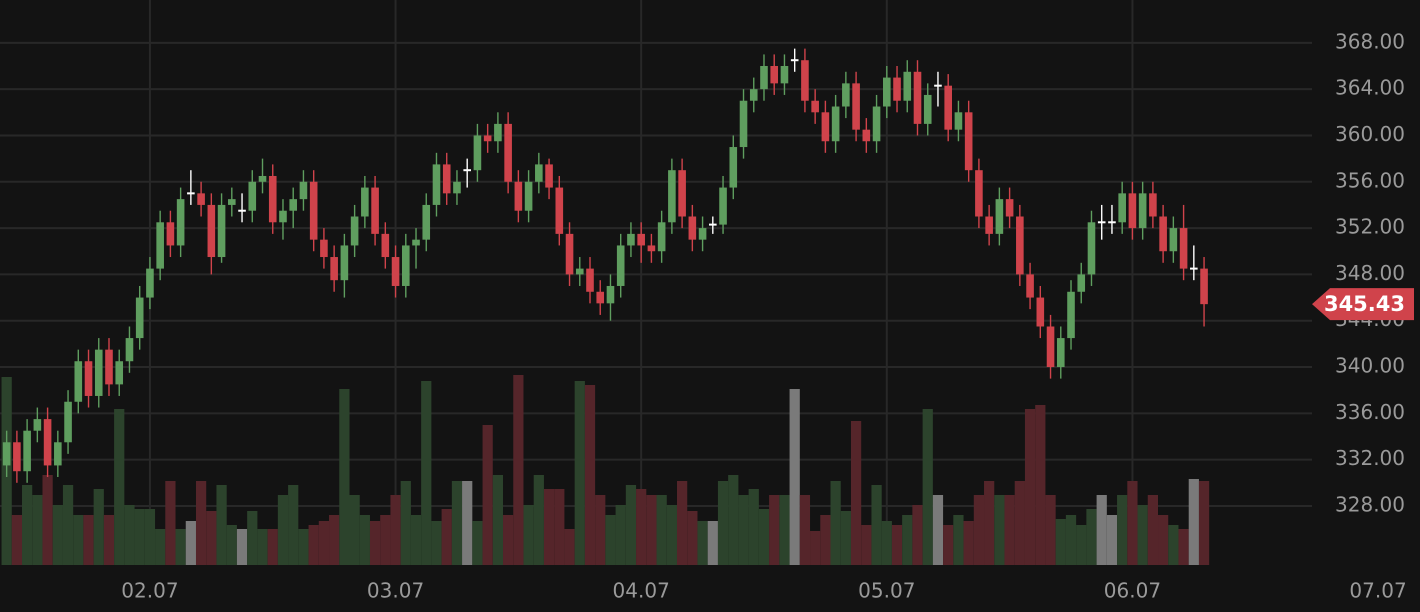 Image resolution: width=1420 pixels, height=612 pixels. Describe the element at coordinates (1370, 88) in the screenshot. I see `y-tick-label: 364.00` at that location.